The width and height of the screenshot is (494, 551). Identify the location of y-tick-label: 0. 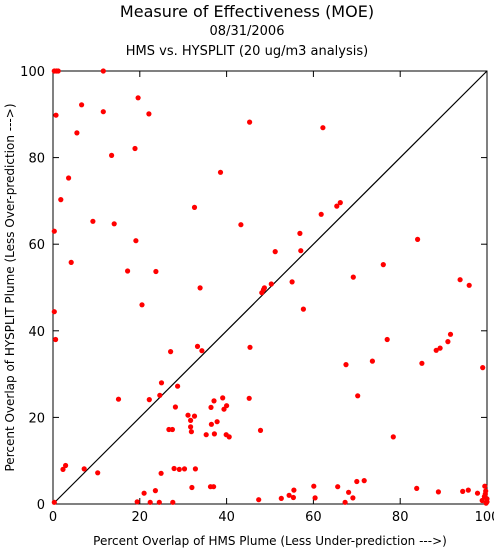
(41, 505).